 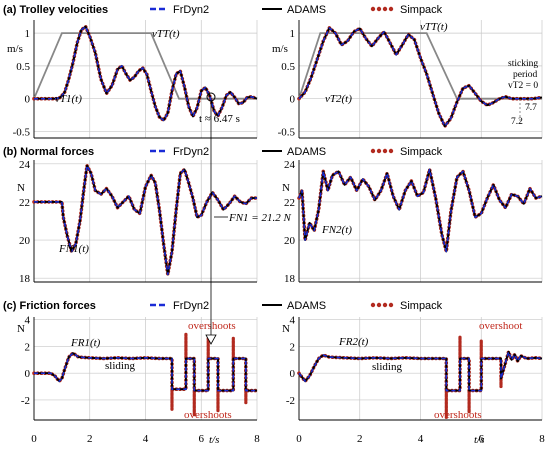 What do you see at coordinates (299, 439) in the screenshot?
I see `x-tick-label-right: 0` at bounding box center [299, 439].